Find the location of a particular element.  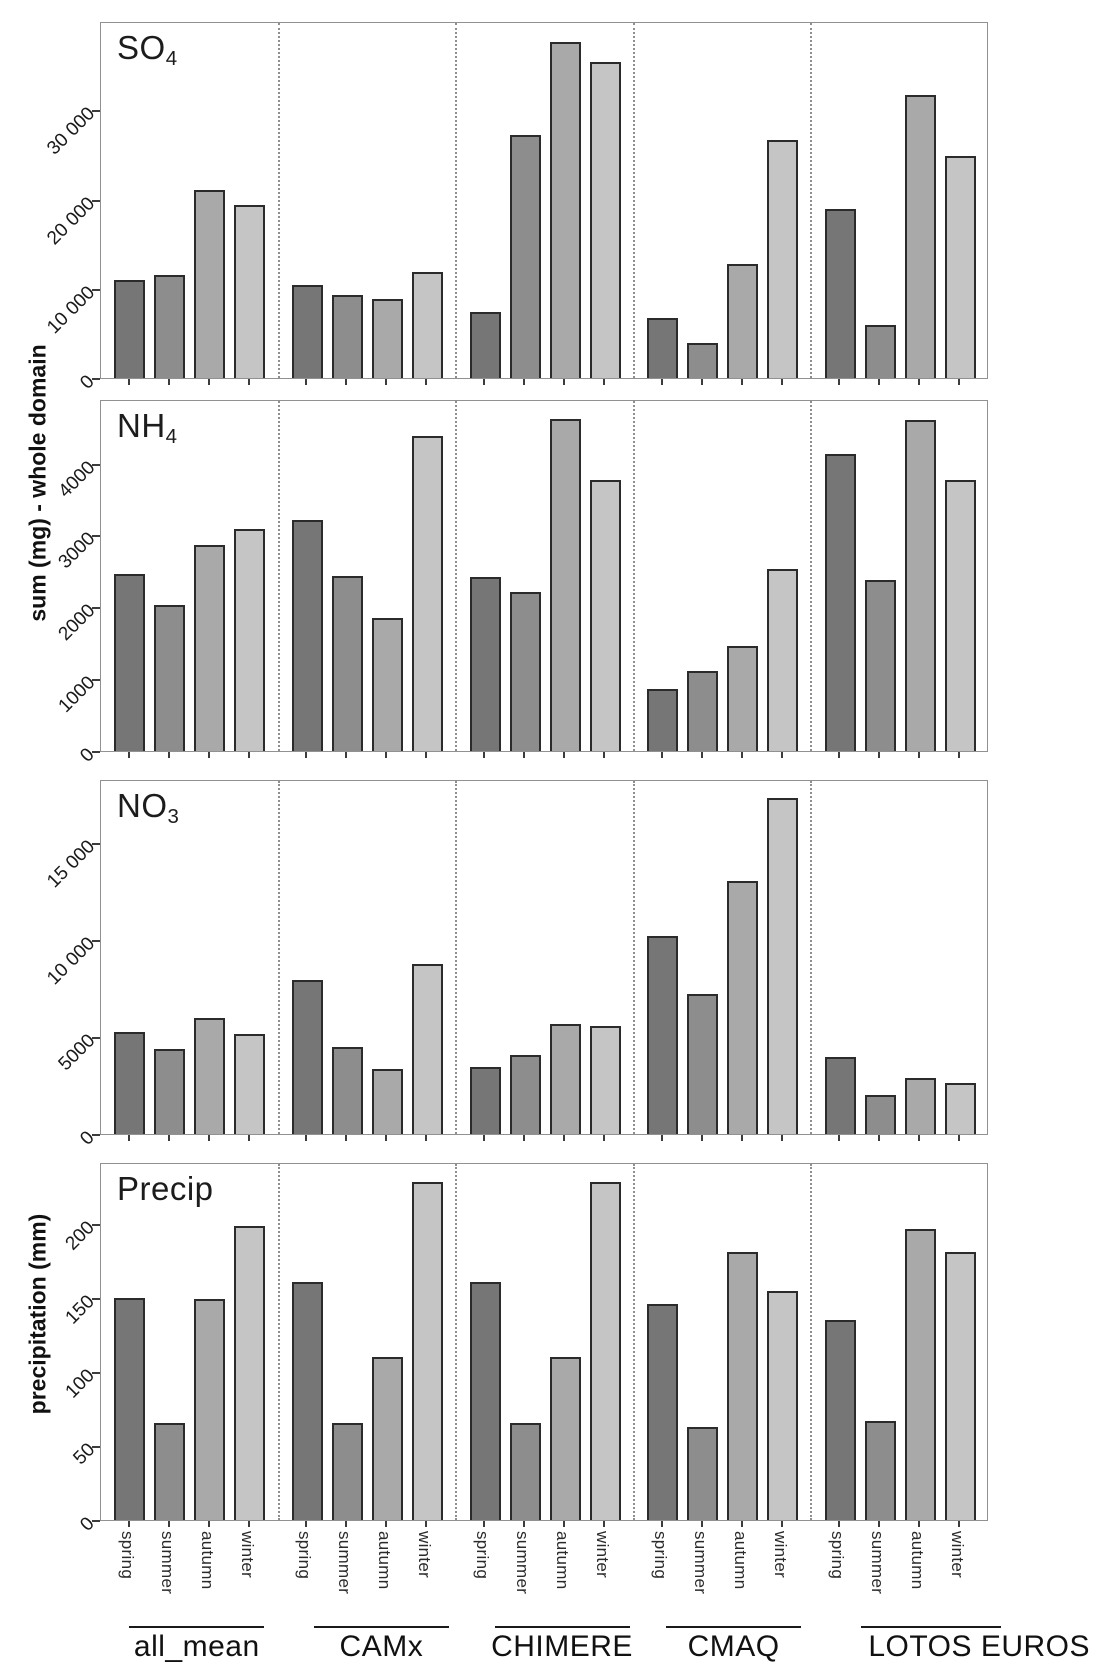

group-label-CAMx: CAMx is located at coordinates (381, 1646).